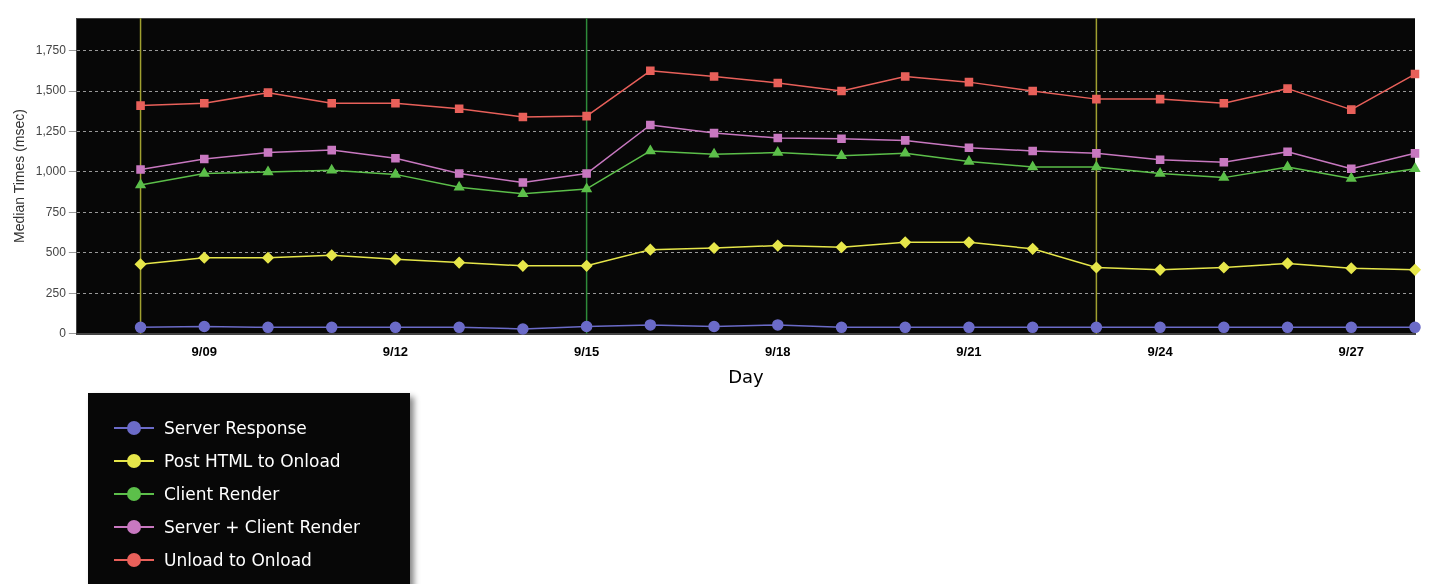 Image resolution: width=1433 pixels, height=584 pixels. Describe the element at coordinates (778, 352) in the screenshot. I see `x-tick-label: 9/18` at that location.